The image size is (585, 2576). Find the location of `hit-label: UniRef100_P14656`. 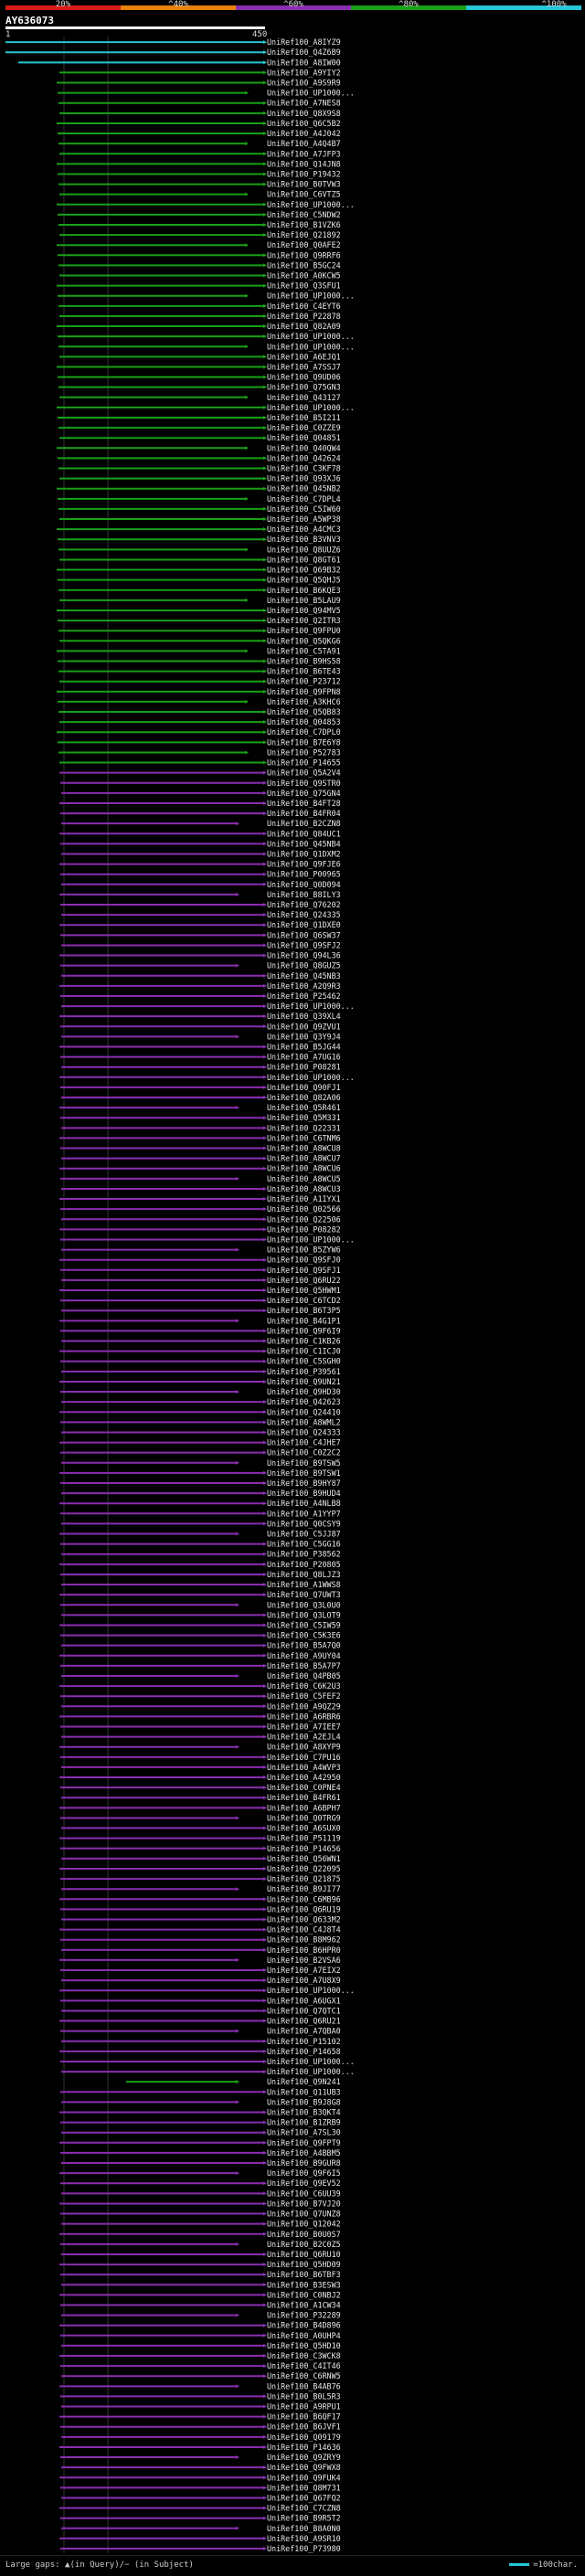

hit-label: UniRef100_P14656 is located at coordinates (304, 1848).